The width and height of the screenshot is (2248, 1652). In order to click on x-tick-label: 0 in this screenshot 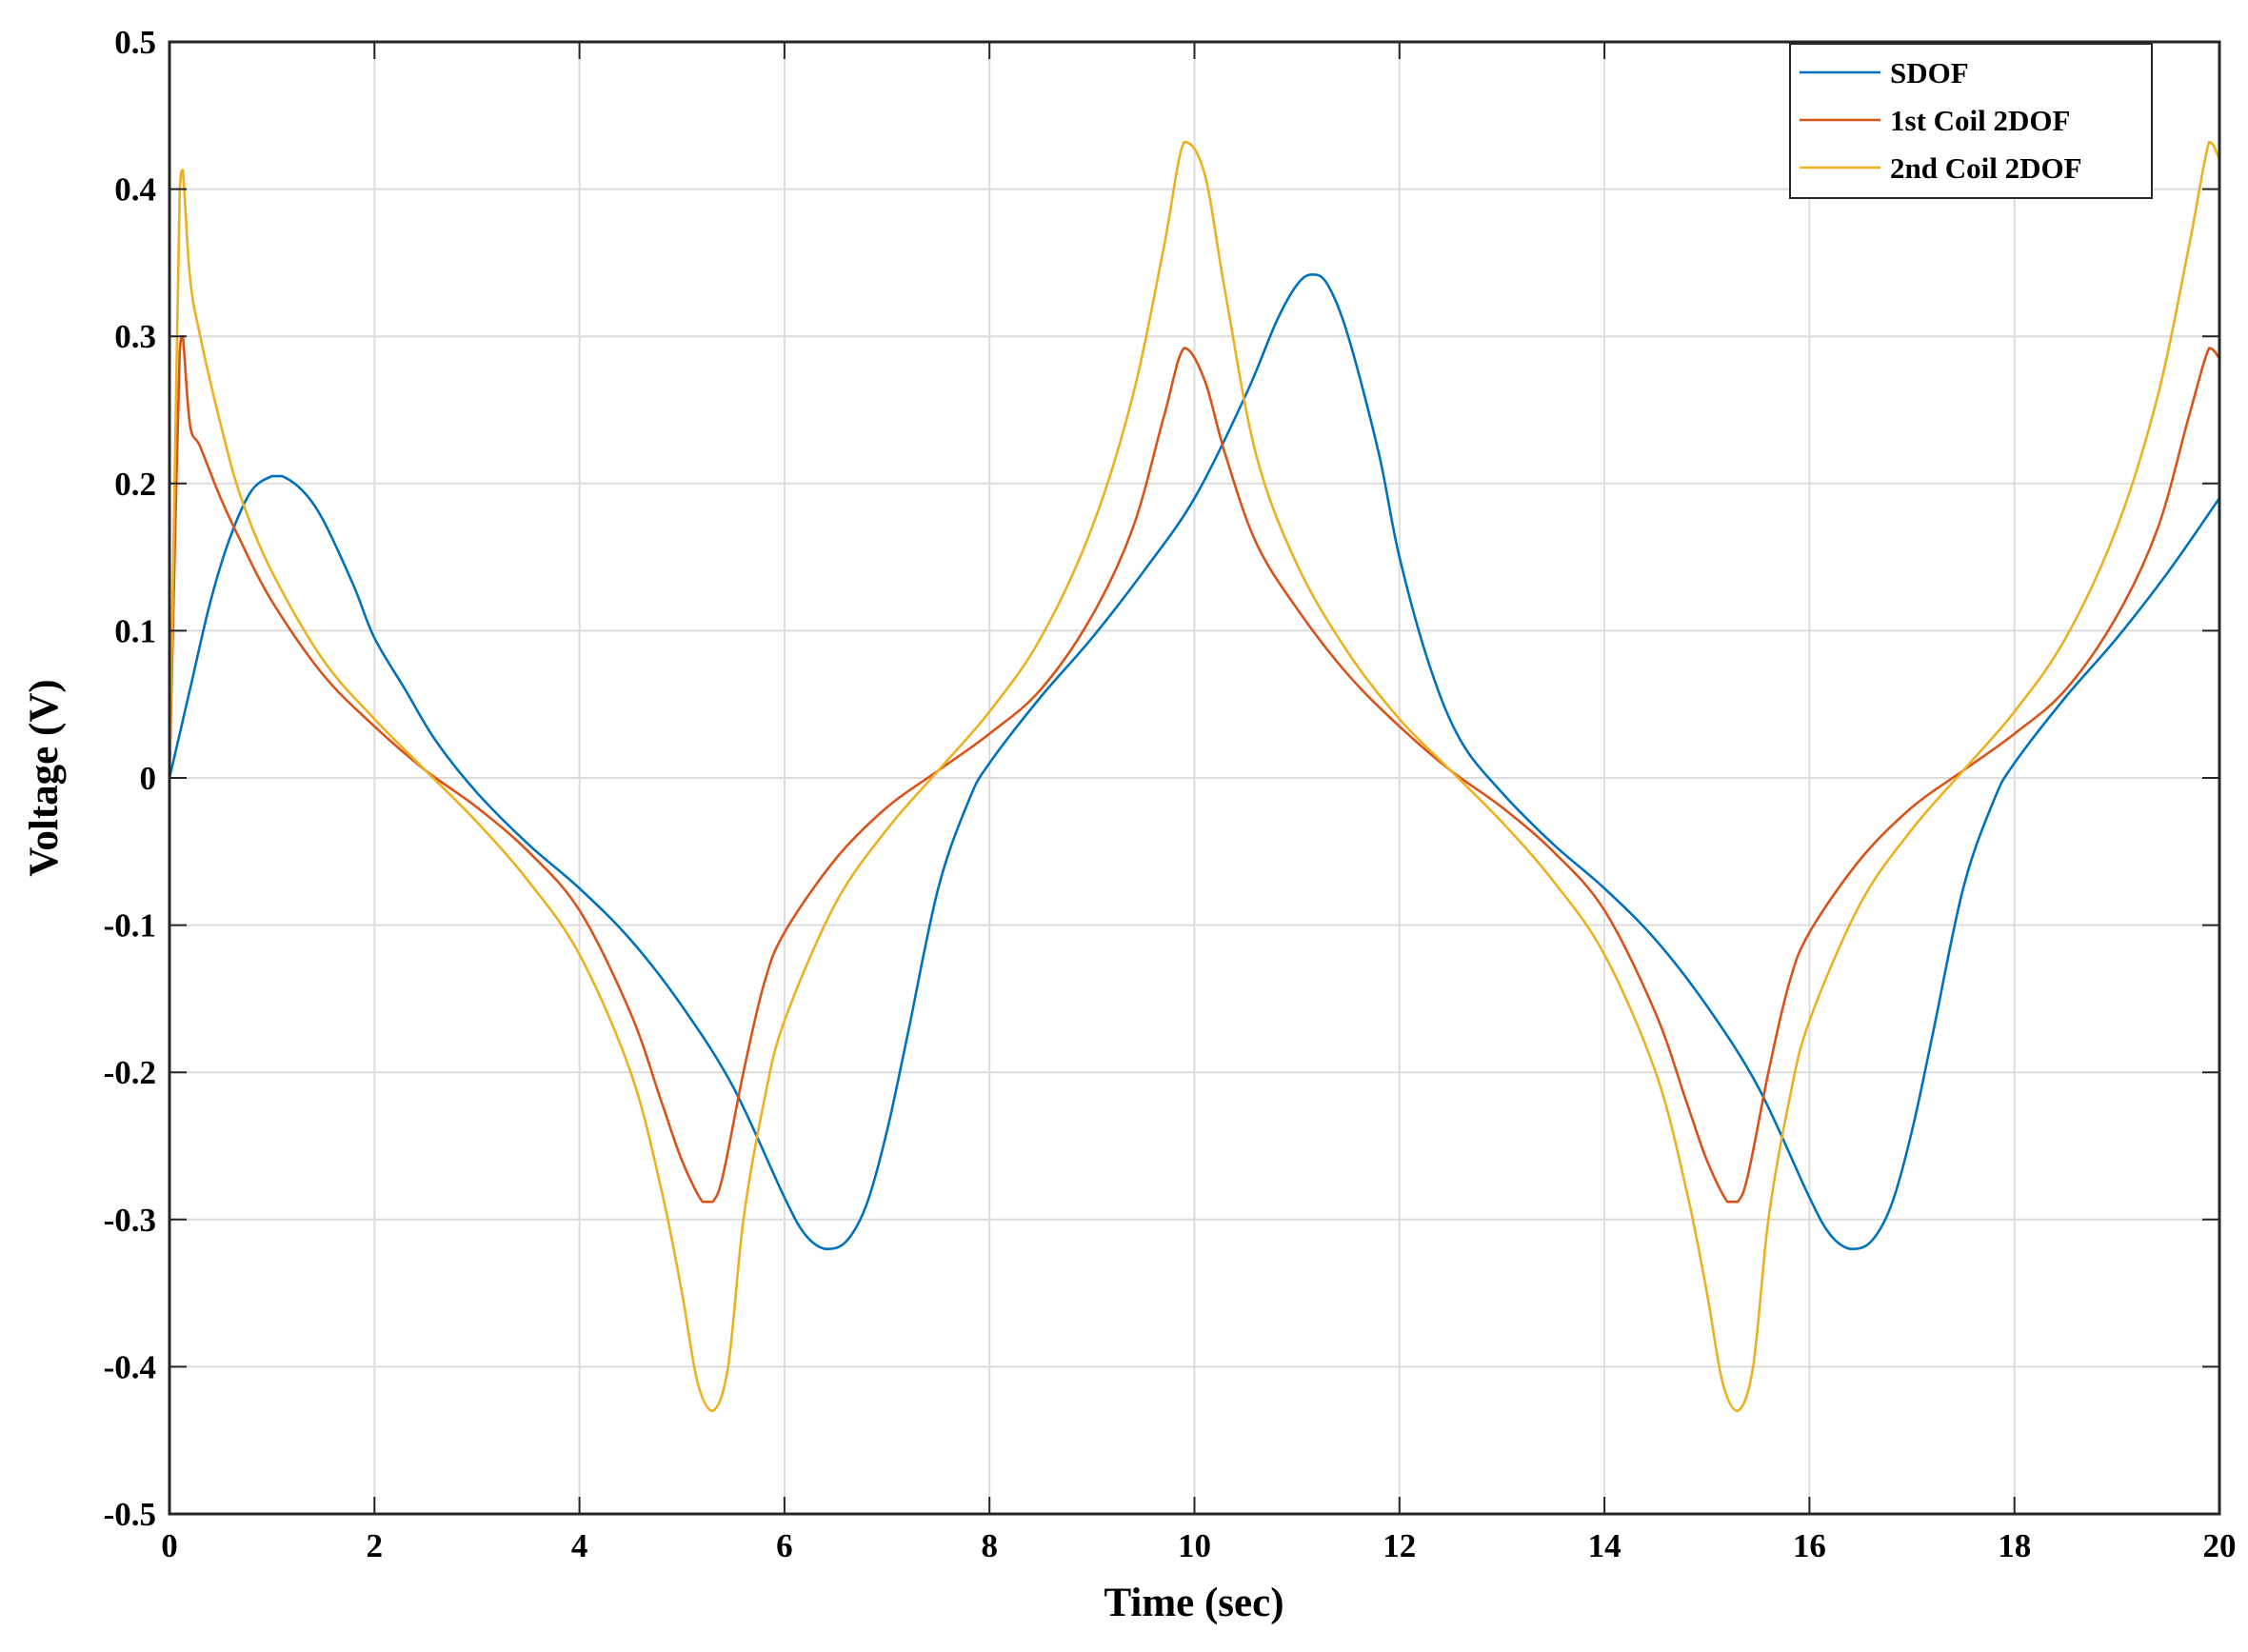, I will do `click(169, 1545)`.